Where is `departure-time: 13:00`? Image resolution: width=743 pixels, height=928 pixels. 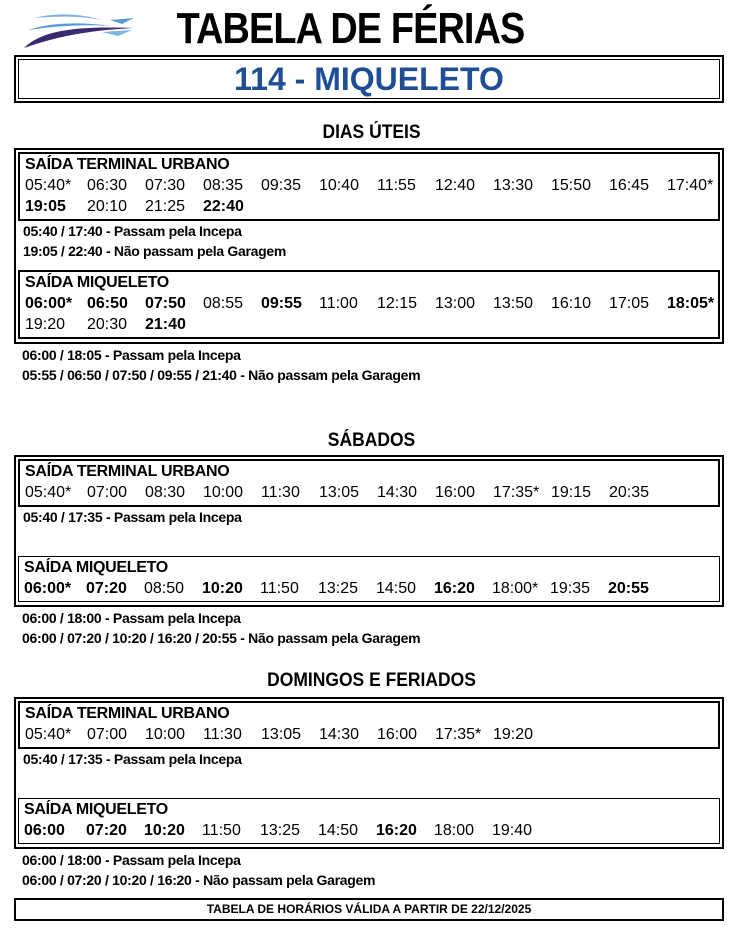 departure-time: 13:00 is located at coordinates (455, 303).